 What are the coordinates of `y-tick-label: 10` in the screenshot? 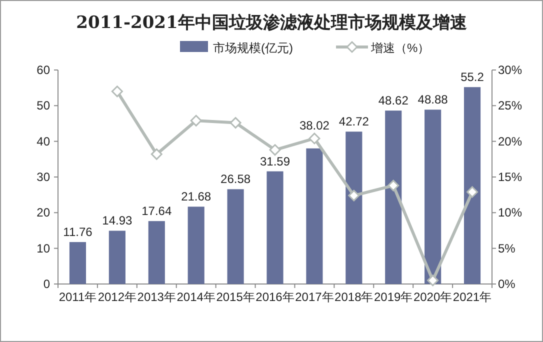 It's located at (43, 248).